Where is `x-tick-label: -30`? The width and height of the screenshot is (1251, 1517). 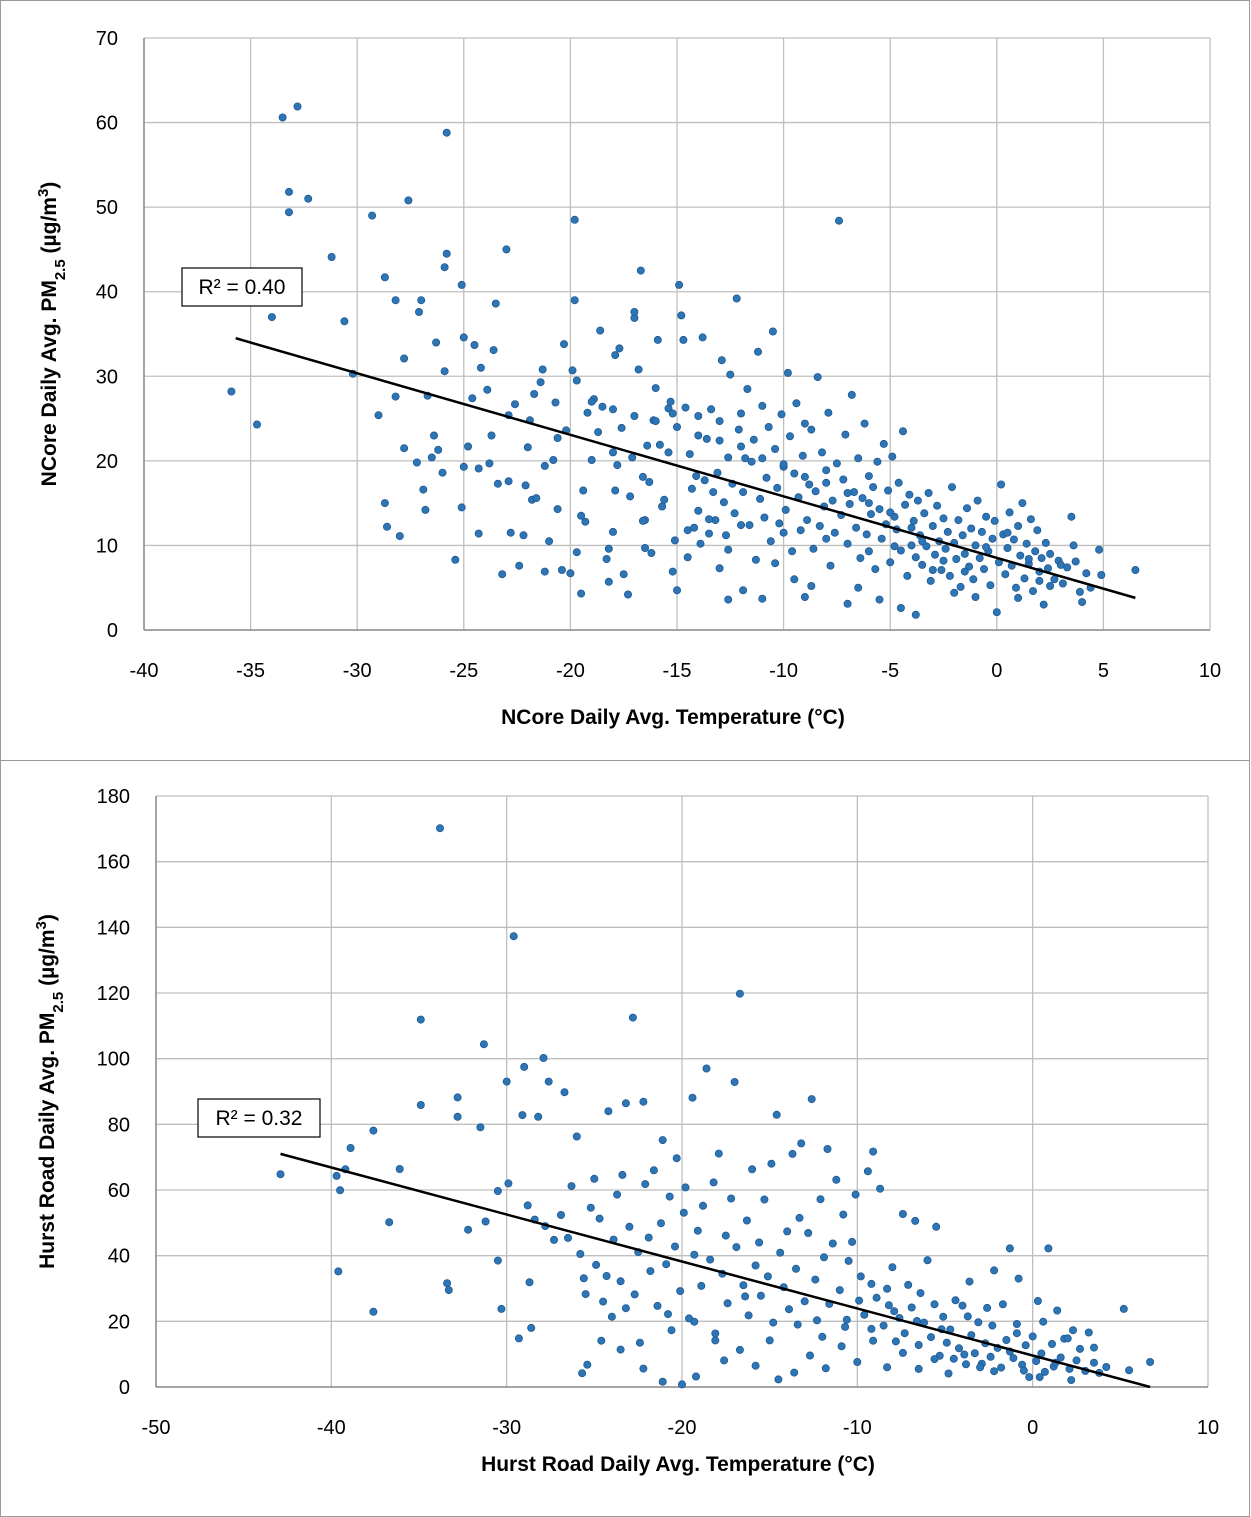 x-tick-label: -30 is located at coordinates (357, 671).